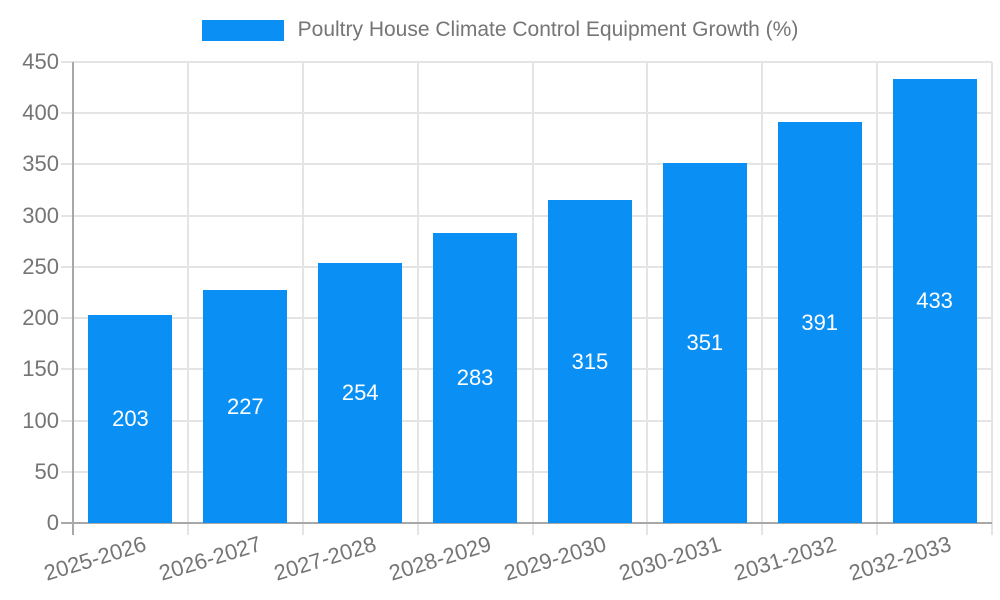  I want to click on y-axis-tick-label: 450, so click(40, 61).